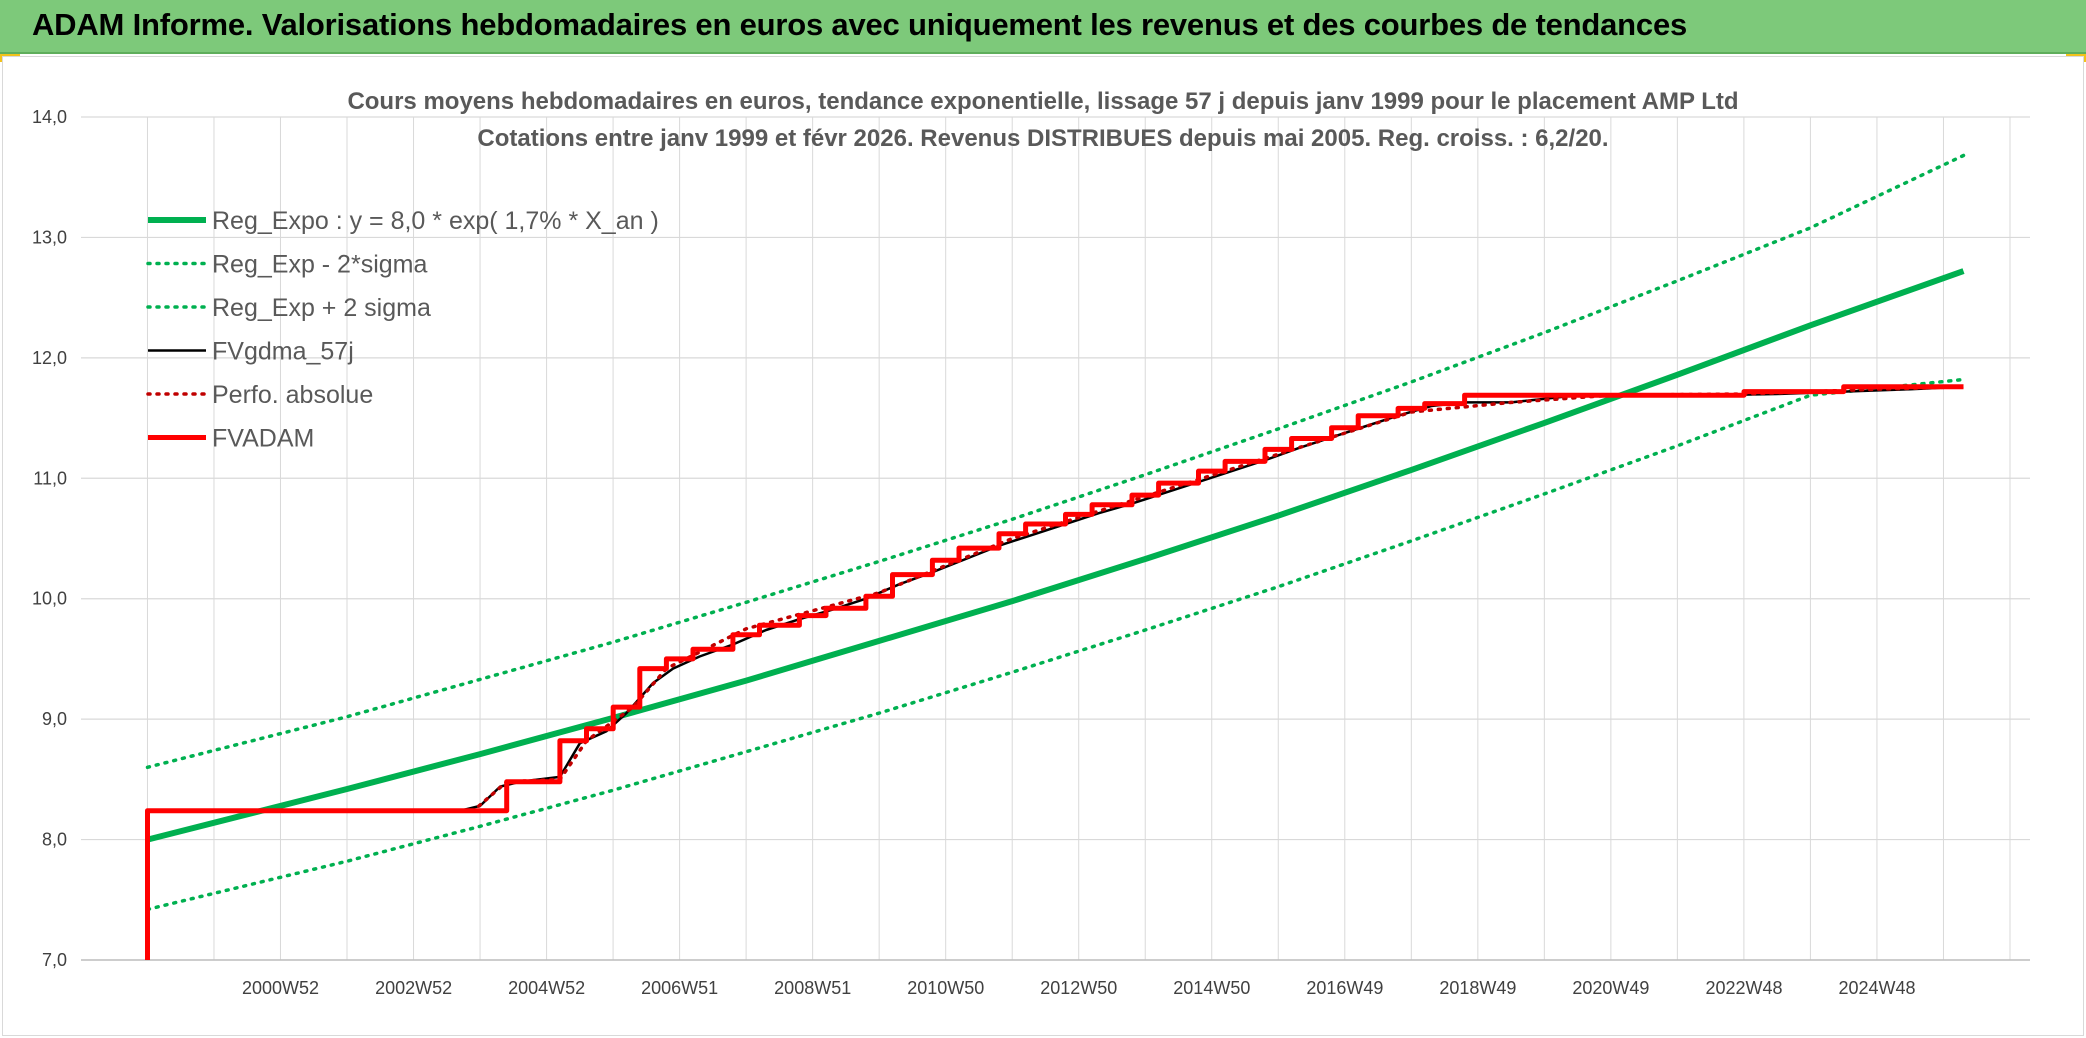 This screenshot has width=2086, height=1038. Describe the element at coordinates (49, 117) in the screenshot. I see `y-tick-label: 14,0` at that location.